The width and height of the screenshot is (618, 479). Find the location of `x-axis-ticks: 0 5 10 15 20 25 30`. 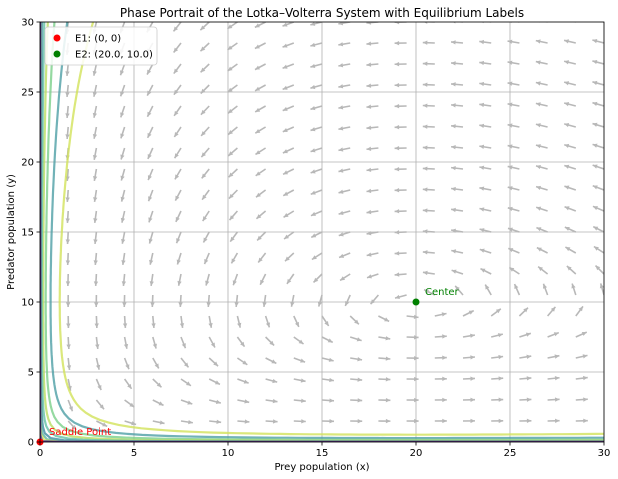

x-axis-ticks: 0 5 10 15 20 25 30 is located at coordinates (323, 450).